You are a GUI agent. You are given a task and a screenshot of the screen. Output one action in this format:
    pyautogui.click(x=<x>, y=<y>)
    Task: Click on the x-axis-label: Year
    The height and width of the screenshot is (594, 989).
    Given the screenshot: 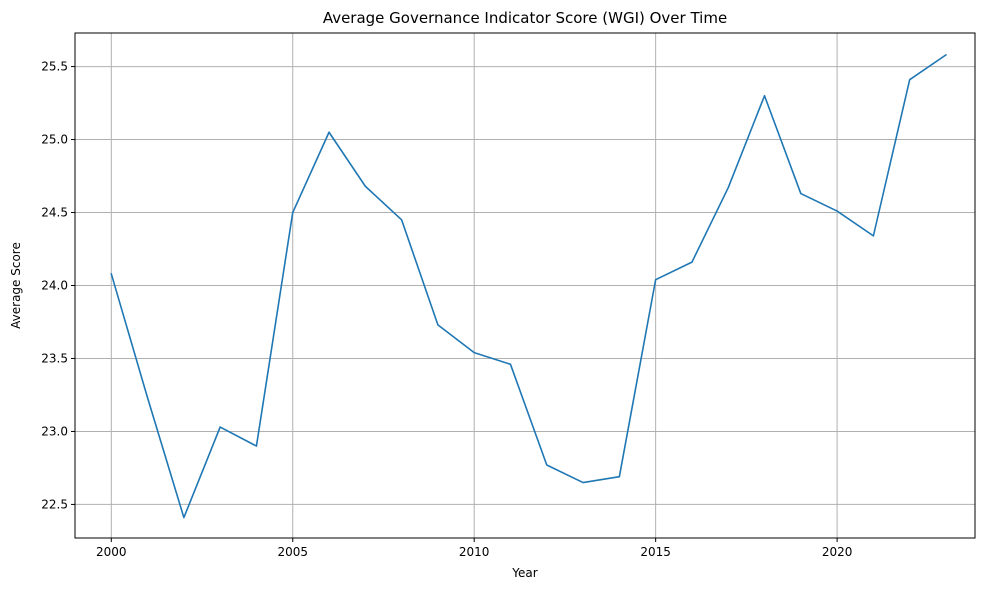 What is the action you would take?
    pyautogui.click(x=524, y=573)
    